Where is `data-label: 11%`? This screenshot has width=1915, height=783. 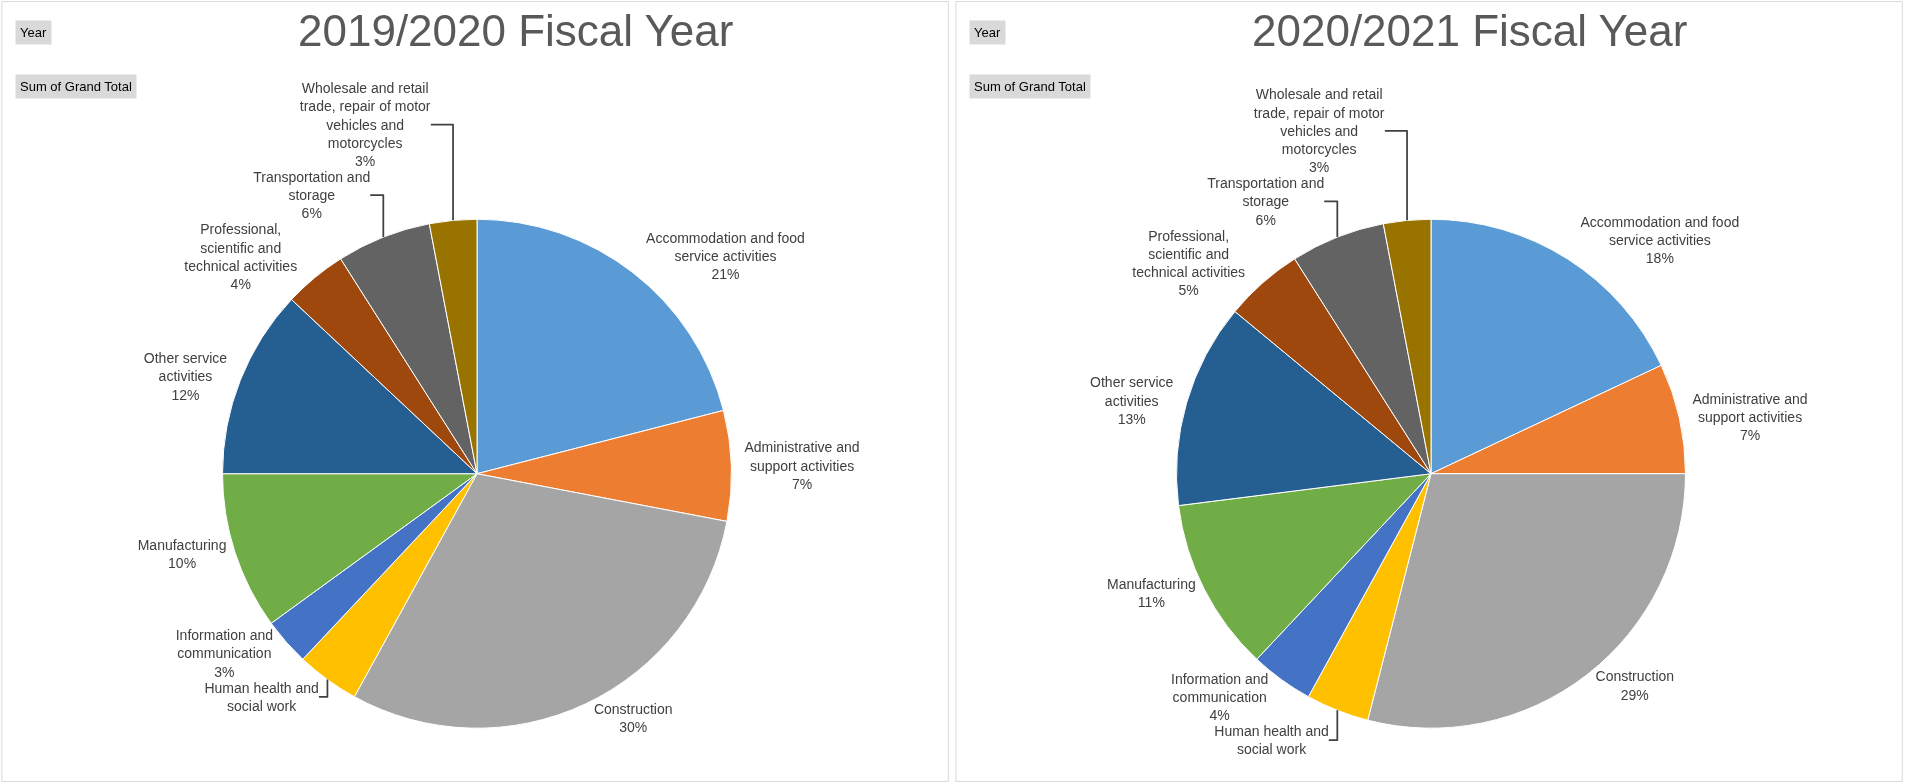 data-label: 11% is located at coordinates (1151, 601).